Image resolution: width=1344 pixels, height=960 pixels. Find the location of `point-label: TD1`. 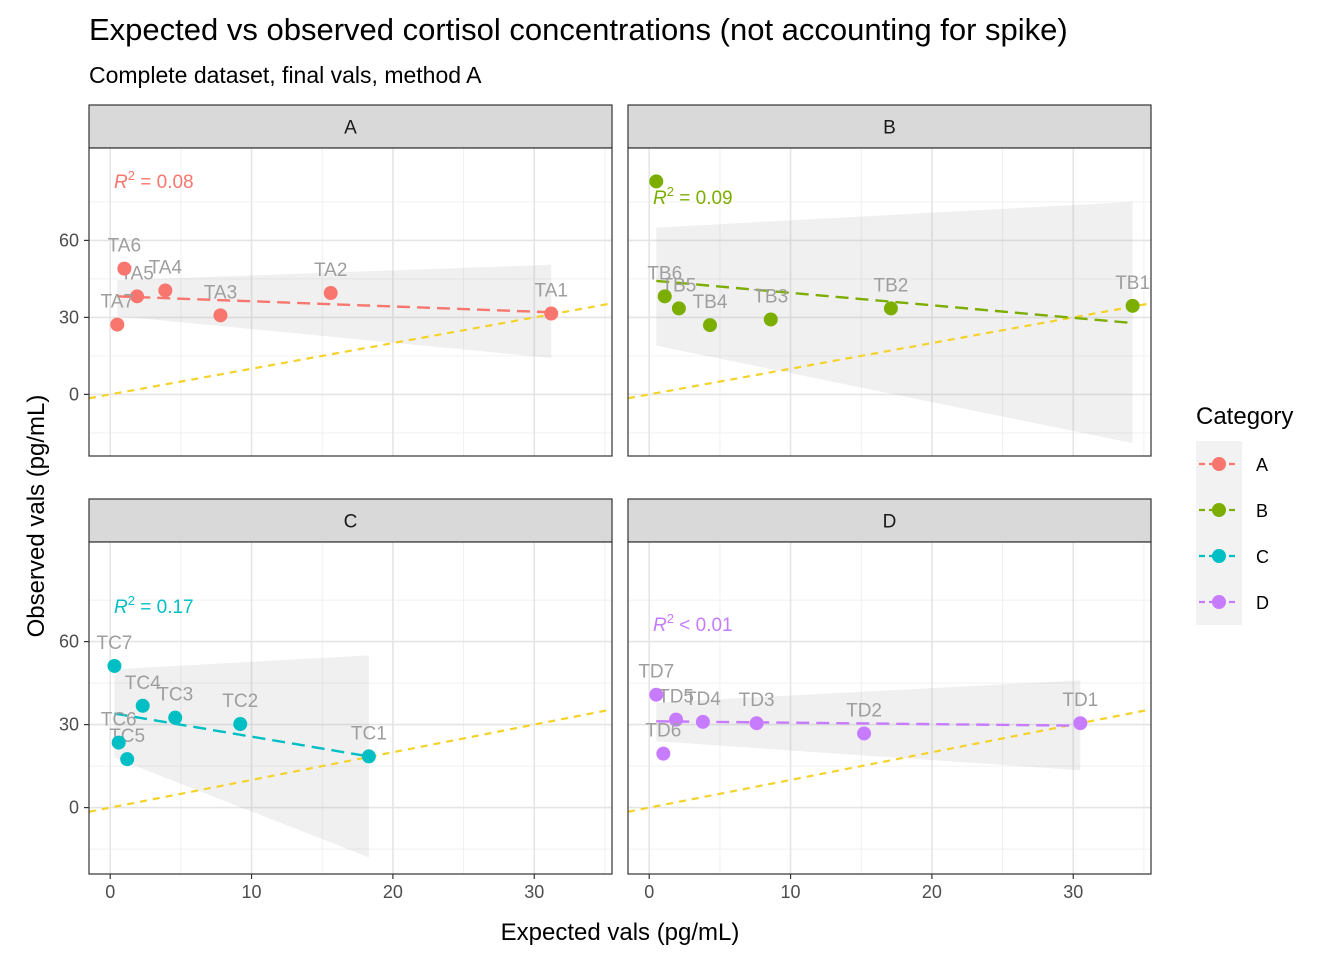

point-label: TD1 is located at coordinates (1080, 700).